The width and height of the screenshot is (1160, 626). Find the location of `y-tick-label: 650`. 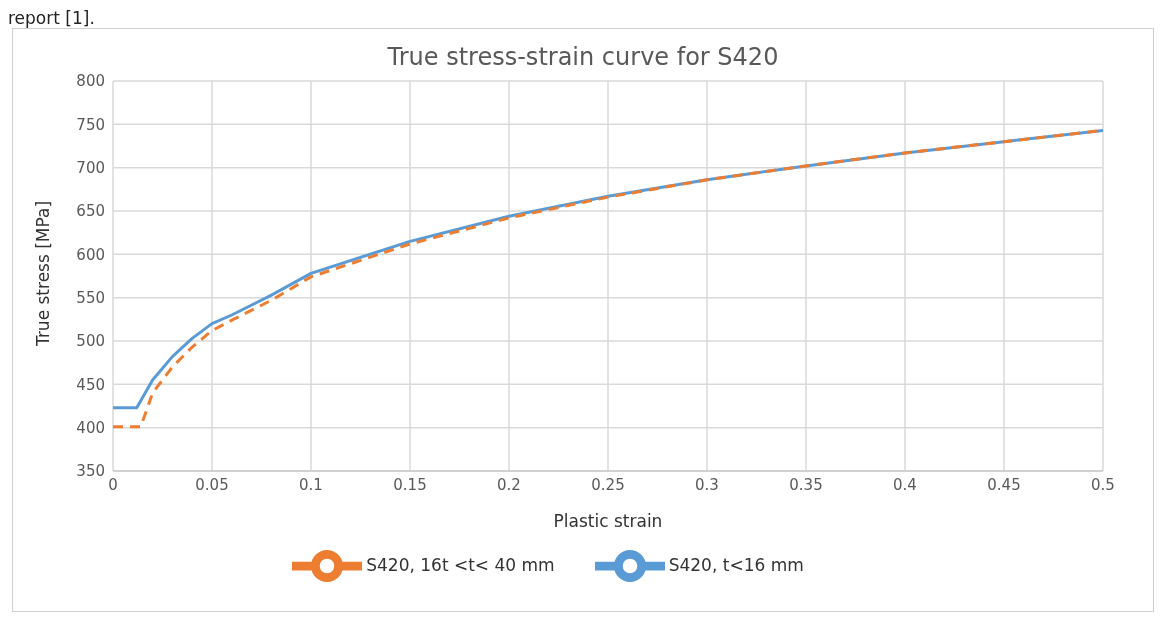

y-tick-label: 650 is located at coordinates (90, 211).